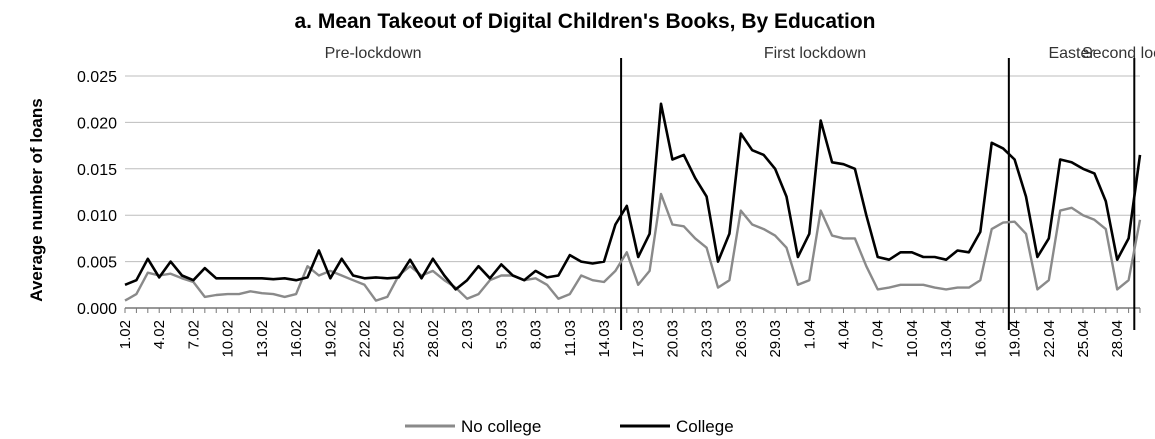  What do you see at coordinates (330, 339) in the screenshot?
I see `x-tick-label: 19.02` at bounding box center [330, 339].